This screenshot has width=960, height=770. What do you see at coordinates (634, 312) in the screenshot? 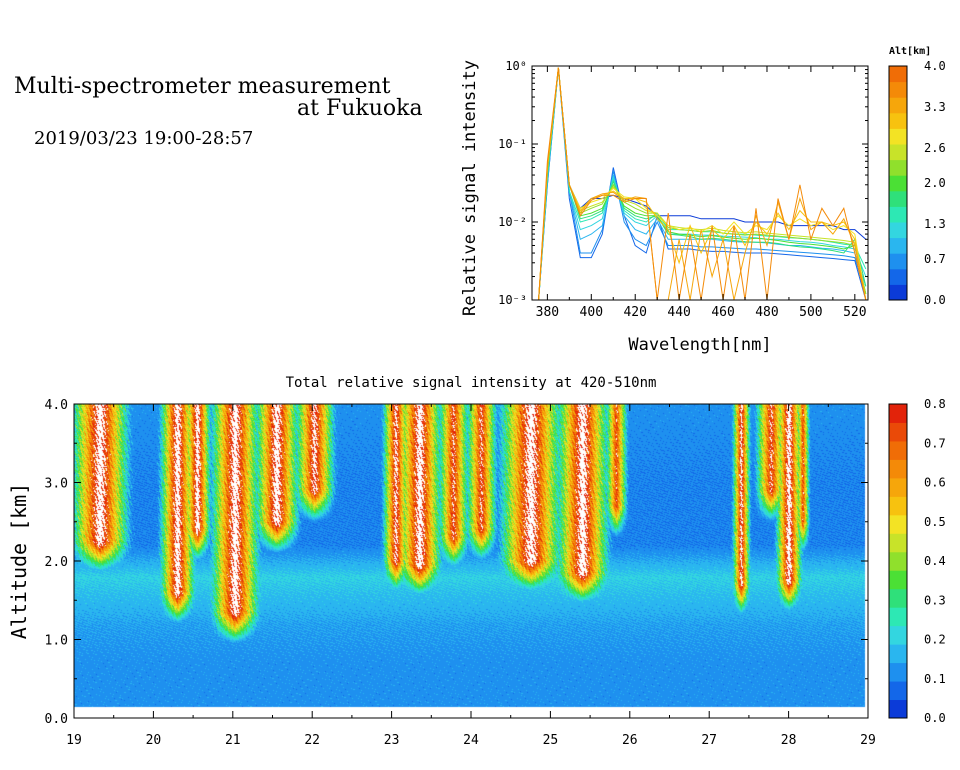
I see `spectrum-x-tick-label: 420` at bounding box center [634, 312].